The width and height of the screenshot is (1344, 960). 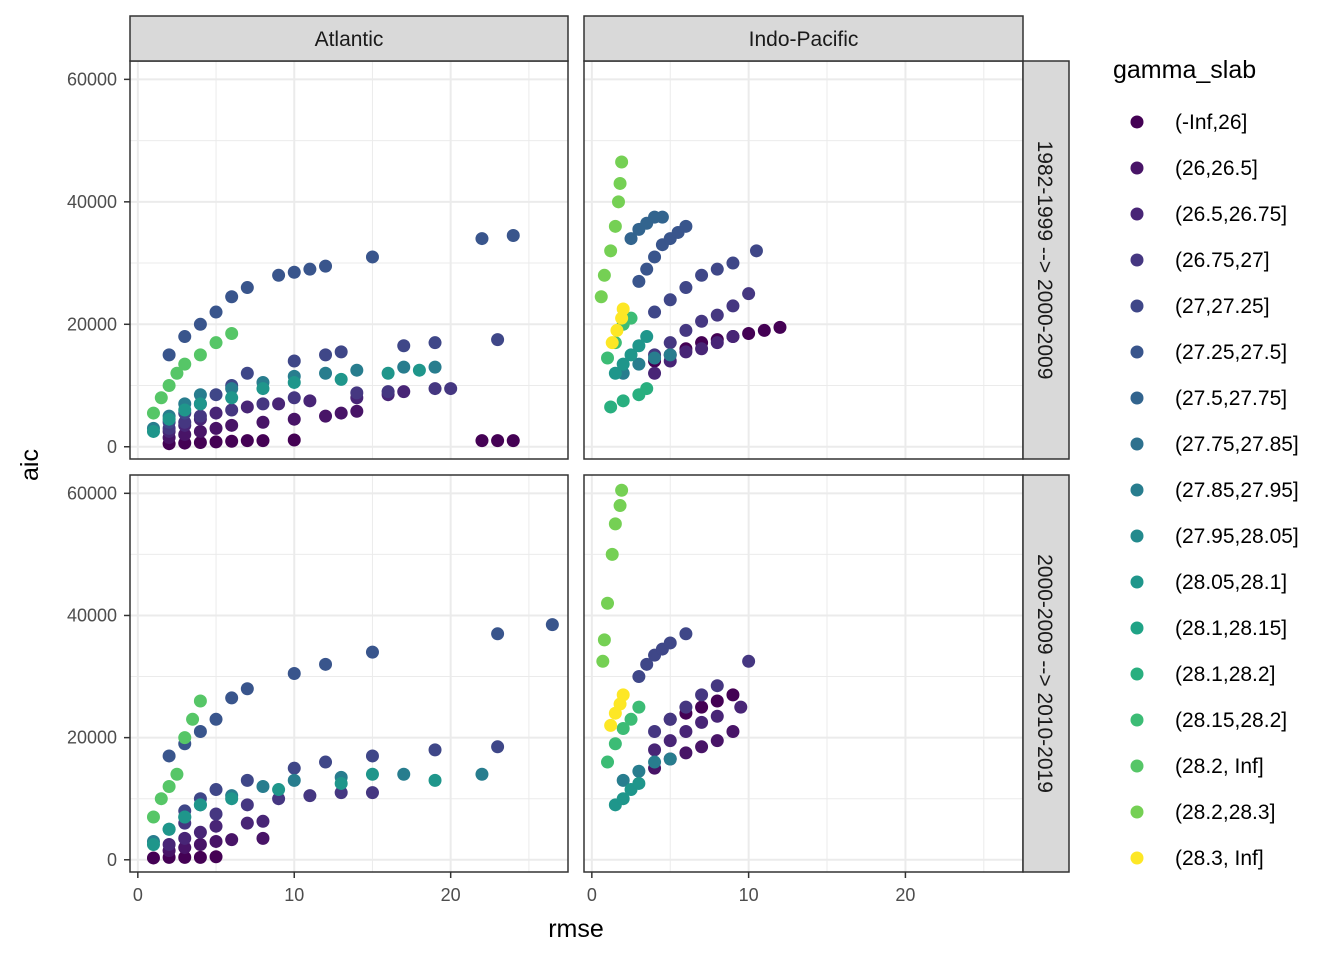 I want to click on row-strip-label: 1982-1999 --> 2000-2009, so click(x=1044, y=260).